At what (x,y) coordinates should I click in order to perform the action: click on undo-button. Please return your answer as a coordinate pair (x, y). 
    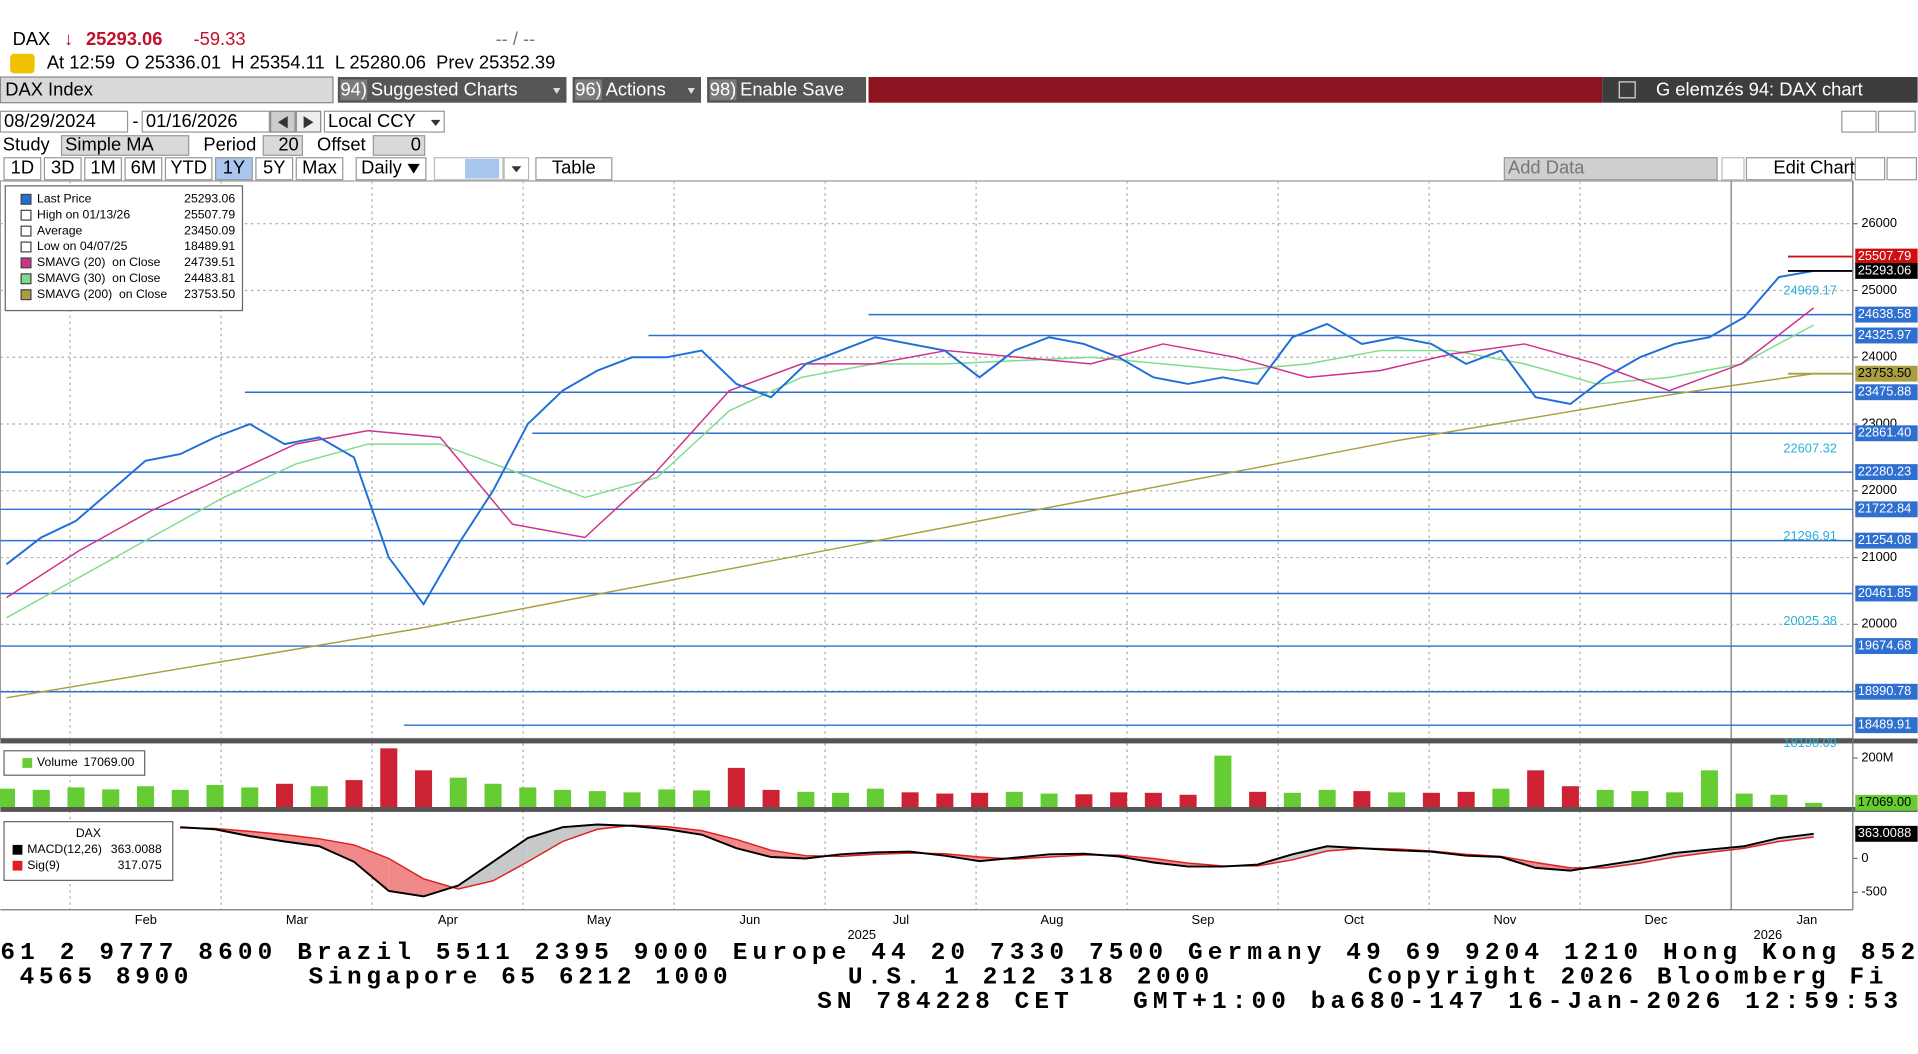
    Looking at the image, I should click on (1859, 121).